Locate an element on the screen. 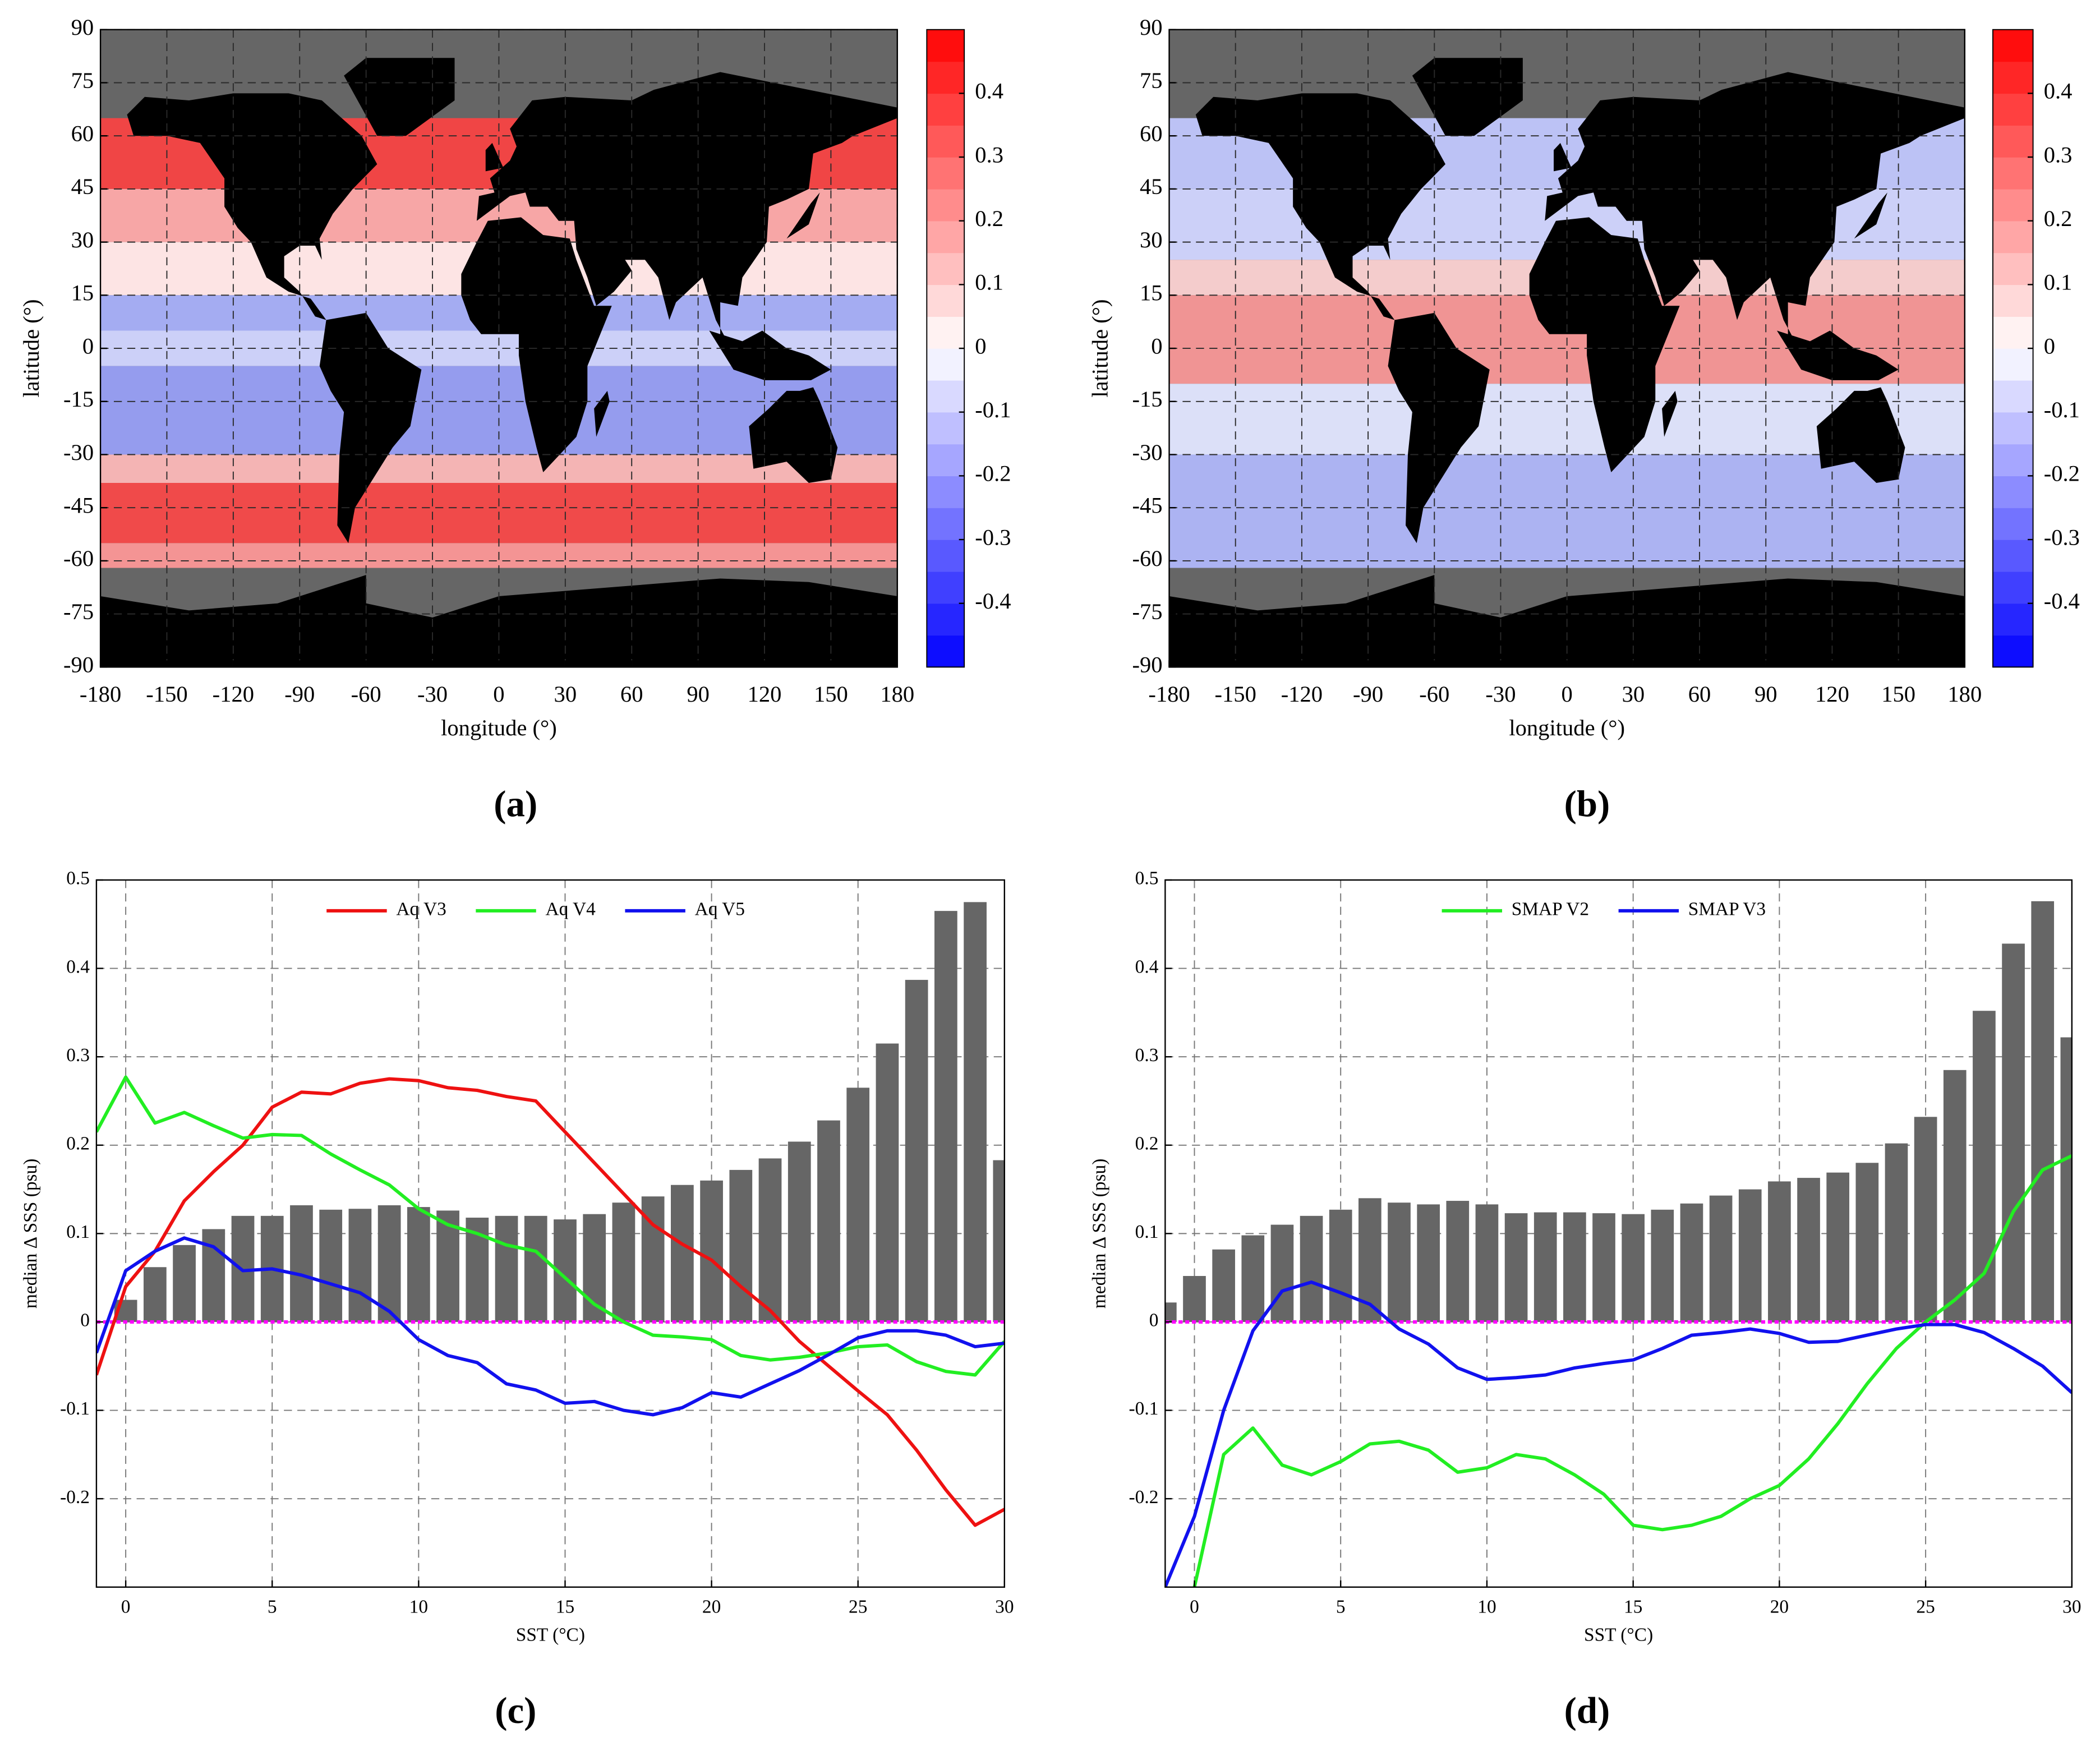  x-axis-label: SST (°C) is located at coordinates (550, 1635).